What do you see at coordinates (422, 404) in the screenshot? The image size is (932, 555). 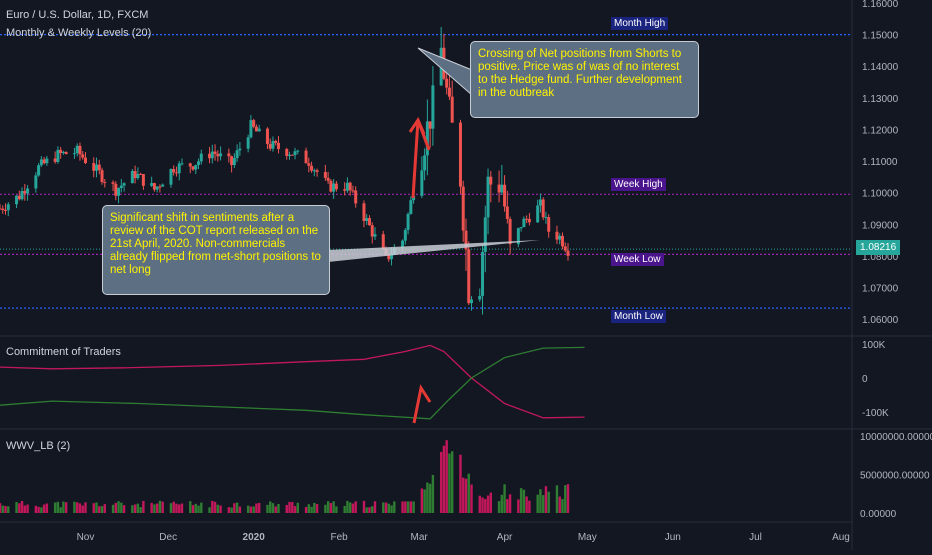 I see `cot-pane-arrow` at bounding box center [422, 404].